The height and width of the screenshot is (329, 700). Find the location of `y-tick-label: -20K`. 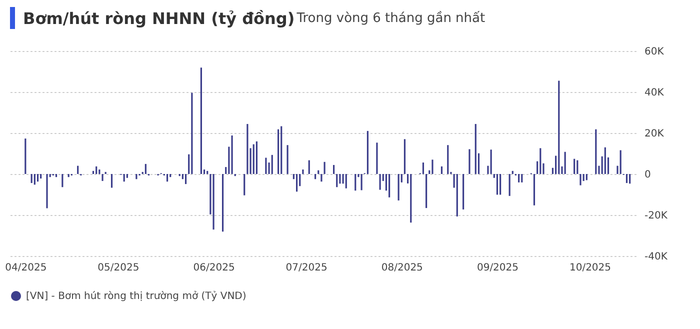

y-tick-label: -20K is located at coordinates (656, 216).